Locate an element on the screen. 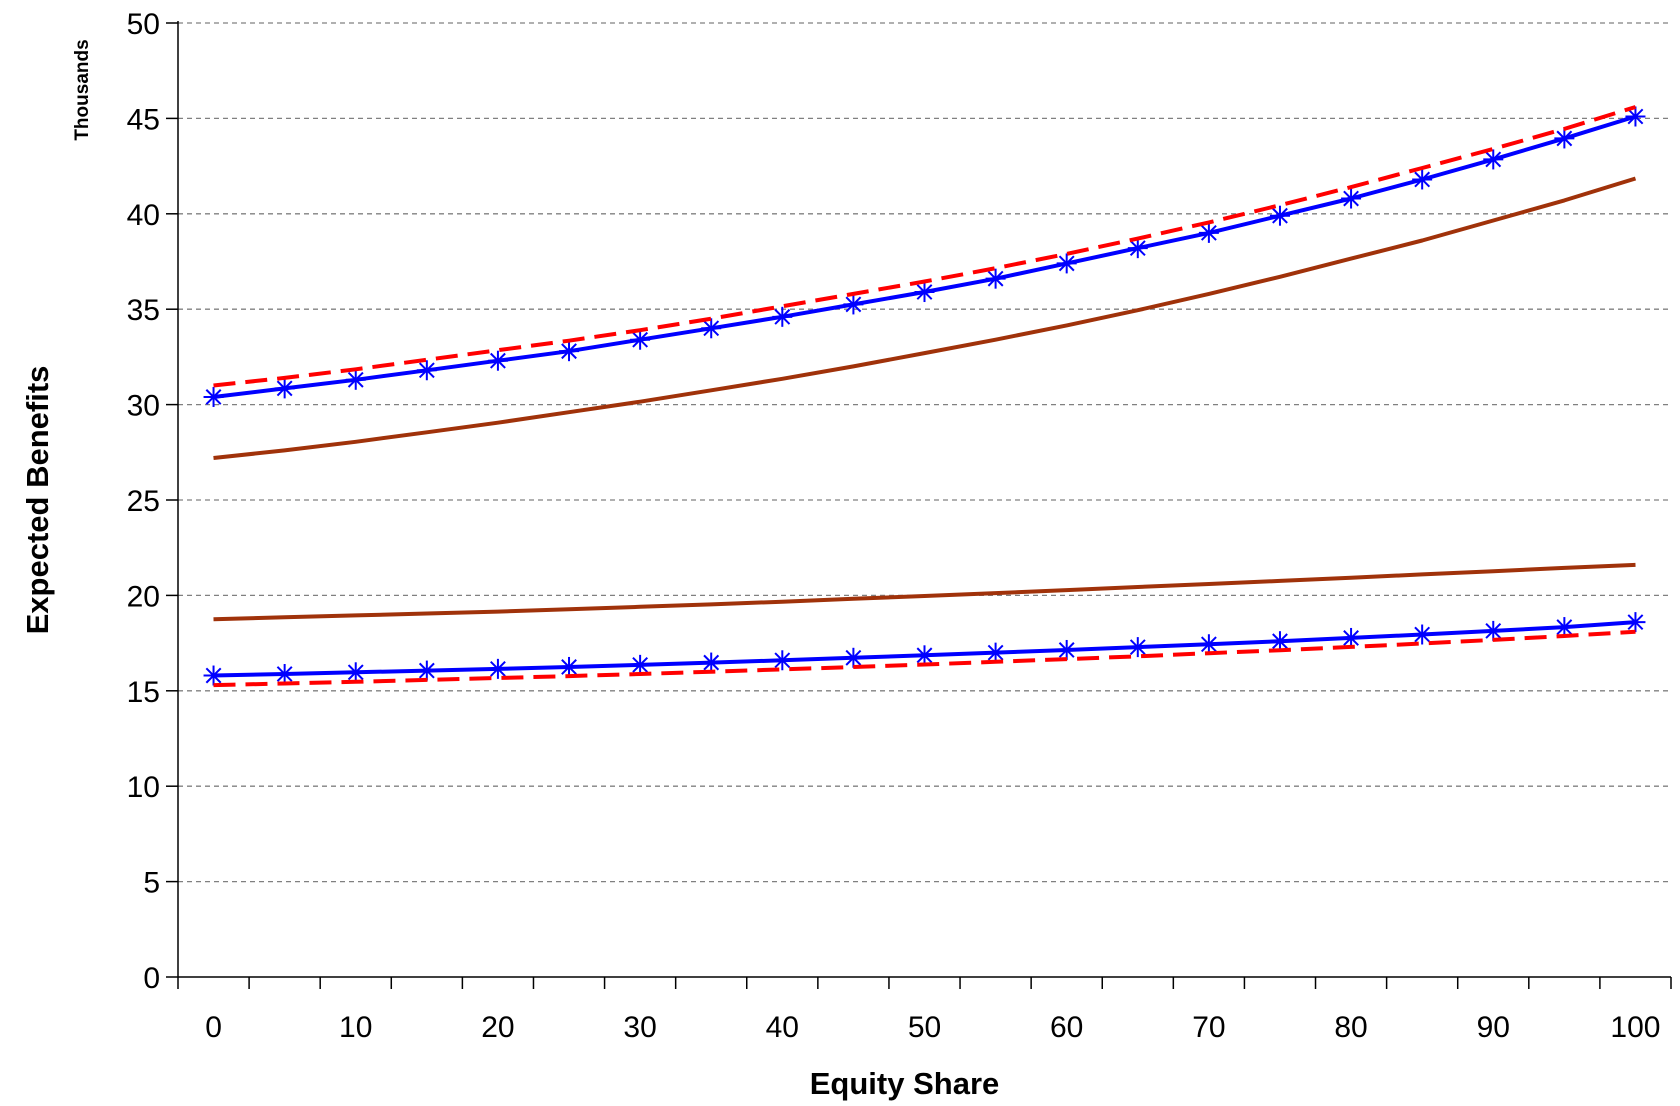 The width and height of the screenshot is (1680, 1106). y-tick-label-5: 5 is located at coordinates (151, 883).